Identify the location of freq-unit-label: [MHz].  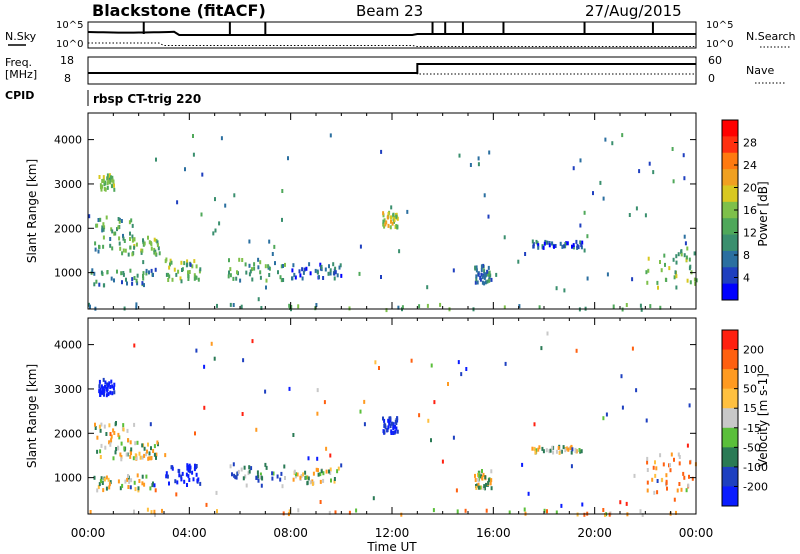
(21, 74).